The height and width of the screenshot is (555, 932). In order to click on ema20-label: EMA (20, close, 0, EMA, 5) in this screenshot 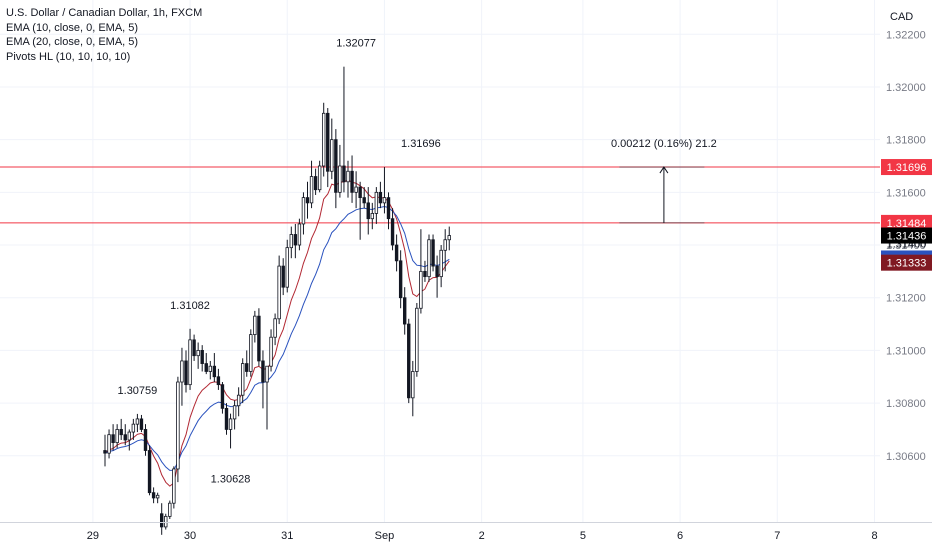, I will do `click(72, 42)`.